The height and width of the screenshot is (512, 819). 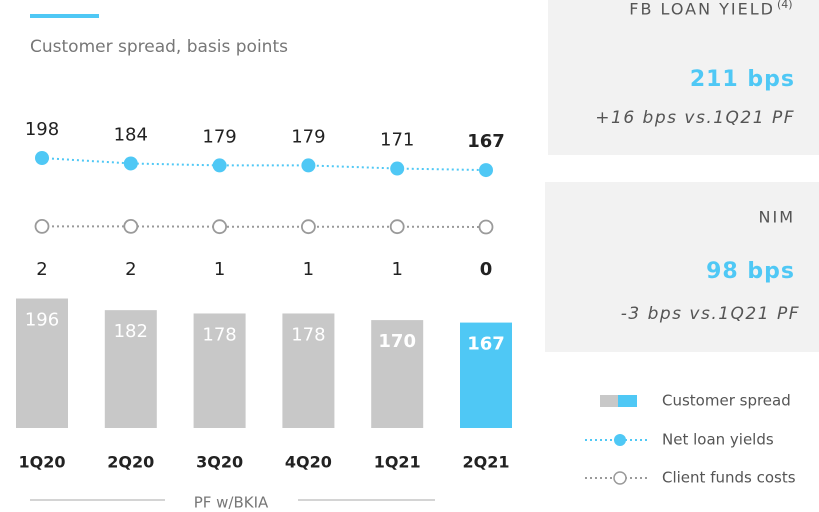 What do you see at coordinates (726, 401) in the screenshot?
I see `legend-label: Customer spread` at bounding box center [726, 401].